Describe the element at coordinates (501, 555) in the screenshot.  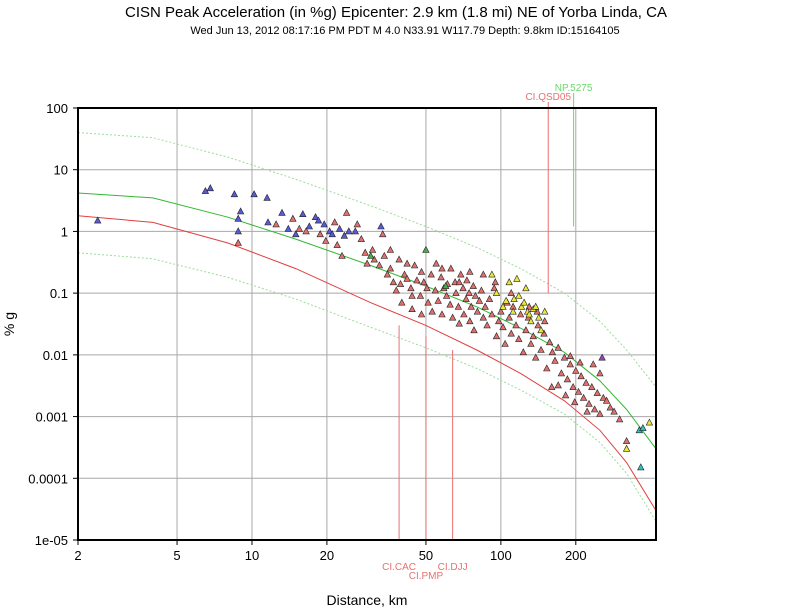
I see `x-tick-label: 100` at that location.